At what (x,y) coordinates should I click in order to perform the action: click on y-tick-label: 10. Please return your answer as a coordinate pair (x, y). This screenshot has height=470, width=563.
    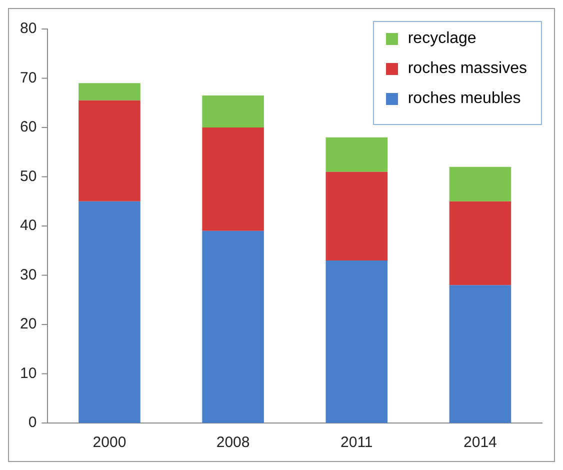
    Looking at the image, I should click on (28, 373).